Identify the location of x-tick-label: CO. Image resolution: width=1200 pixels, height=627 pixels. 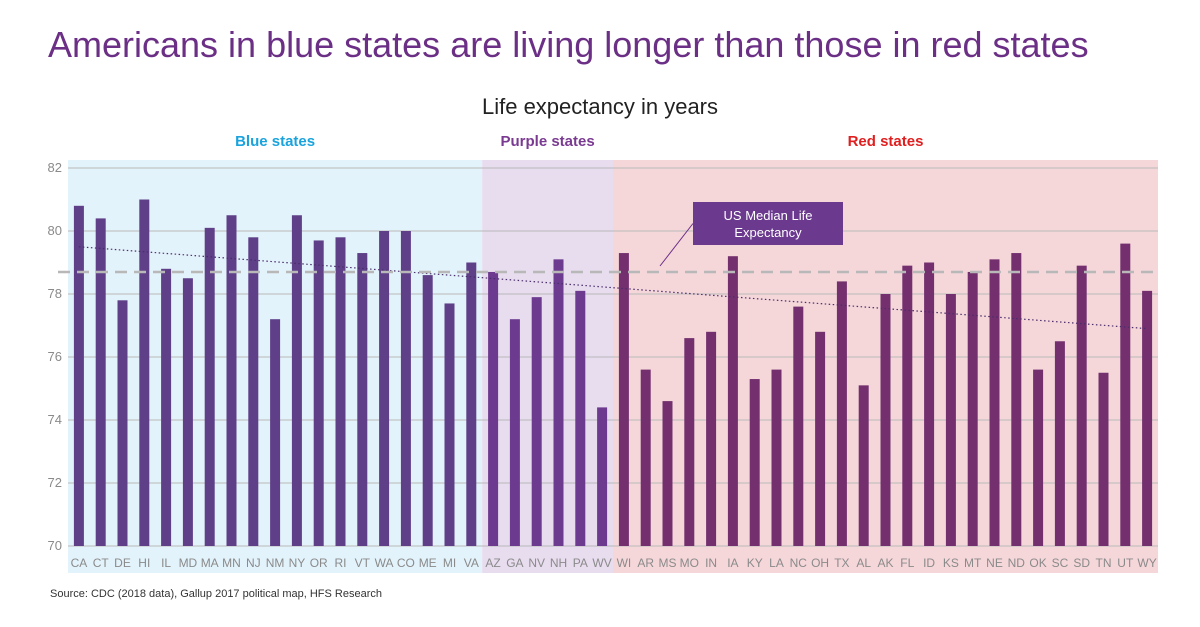
(406, 563).